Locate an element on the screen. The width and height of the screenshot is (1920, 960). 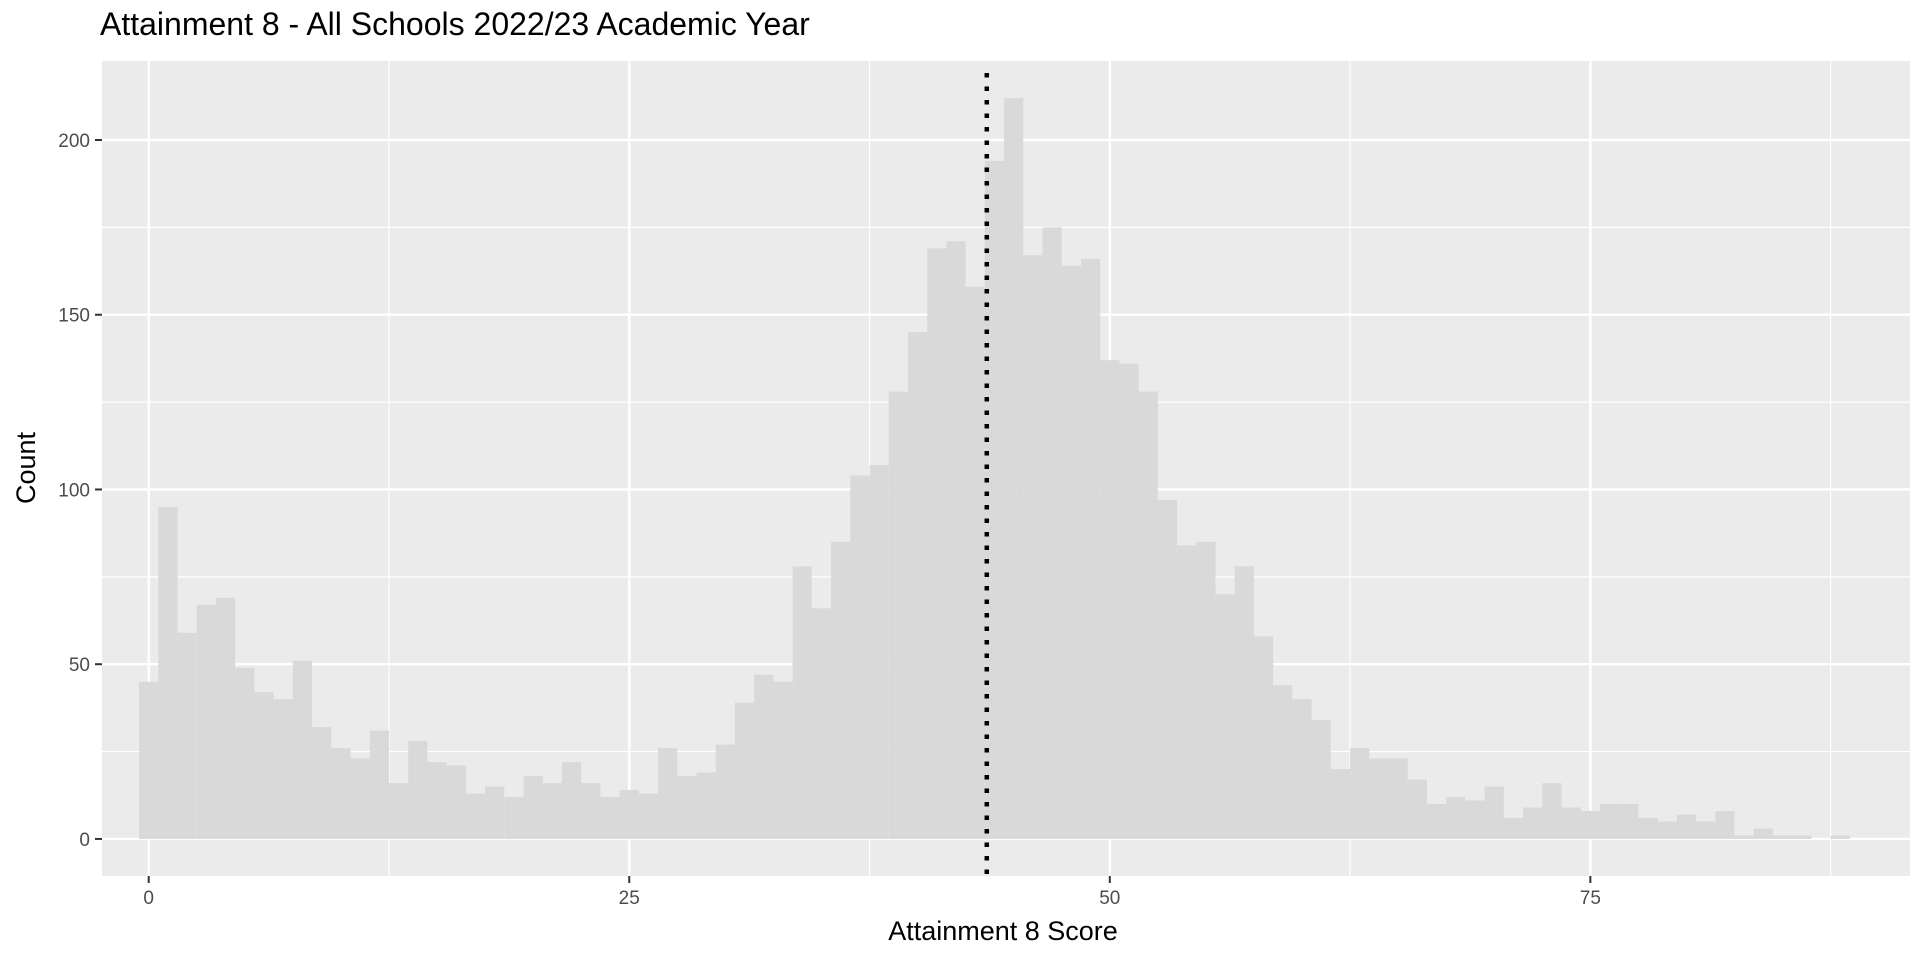
y-axis-label: Count is located at coordinates (26, 467).